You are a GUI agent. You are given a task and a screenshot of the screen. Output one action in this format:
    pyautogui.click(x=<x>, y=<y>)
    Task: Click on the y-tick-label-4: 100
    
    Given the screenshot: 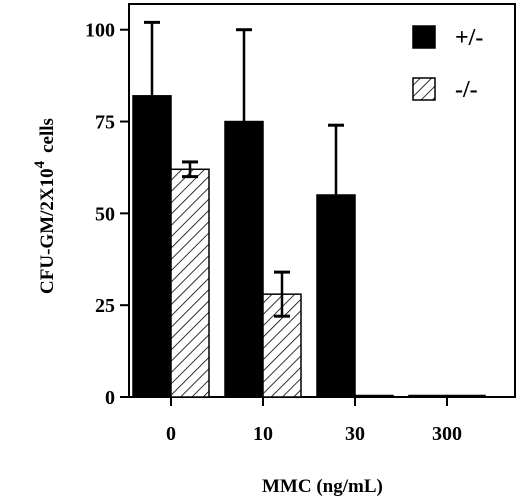 What is the action you would take?
    pyautogui.click(x=100, y=31)
    